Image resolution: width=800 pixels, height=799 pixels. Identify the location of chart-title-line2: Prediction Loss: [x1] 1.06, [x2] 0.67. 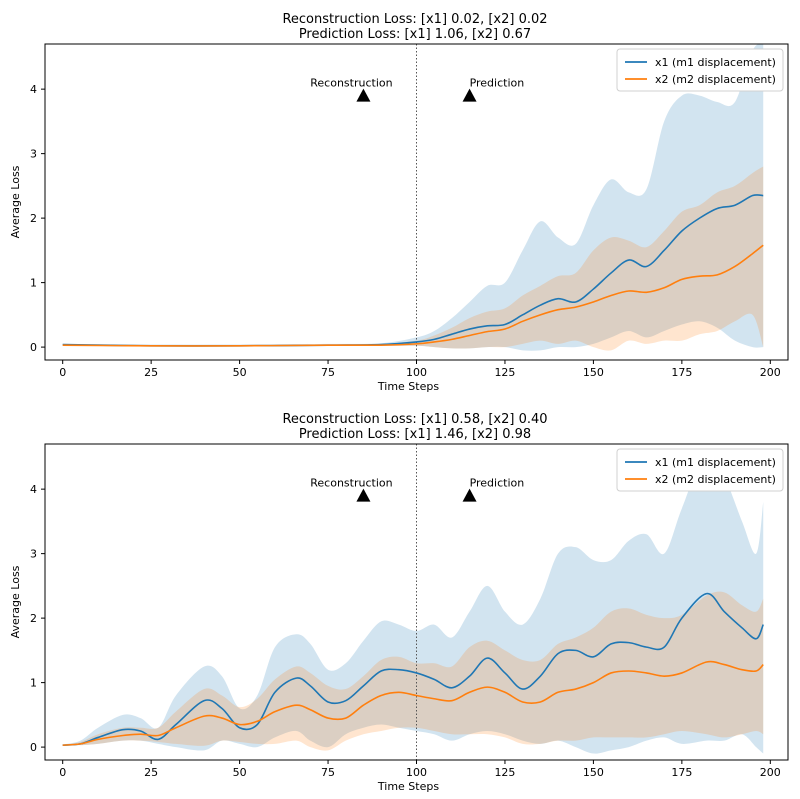
(415, 34).